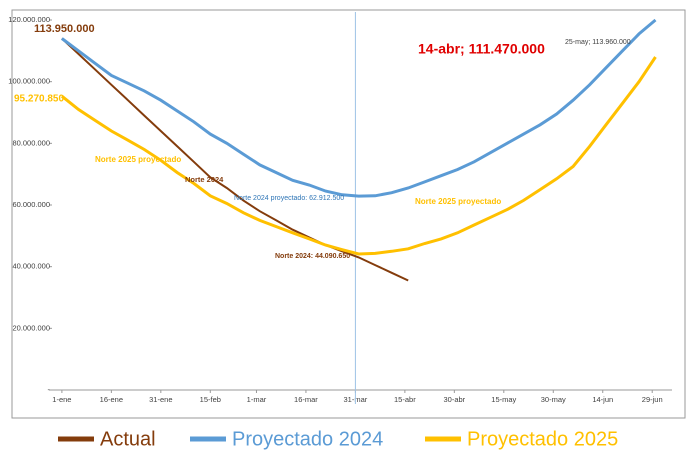 The width and height of the screenshot is (700, 459). Describe the element at coordinates (204, 179) in the screenshot. I see `annotation: Norte 2024` at that location.